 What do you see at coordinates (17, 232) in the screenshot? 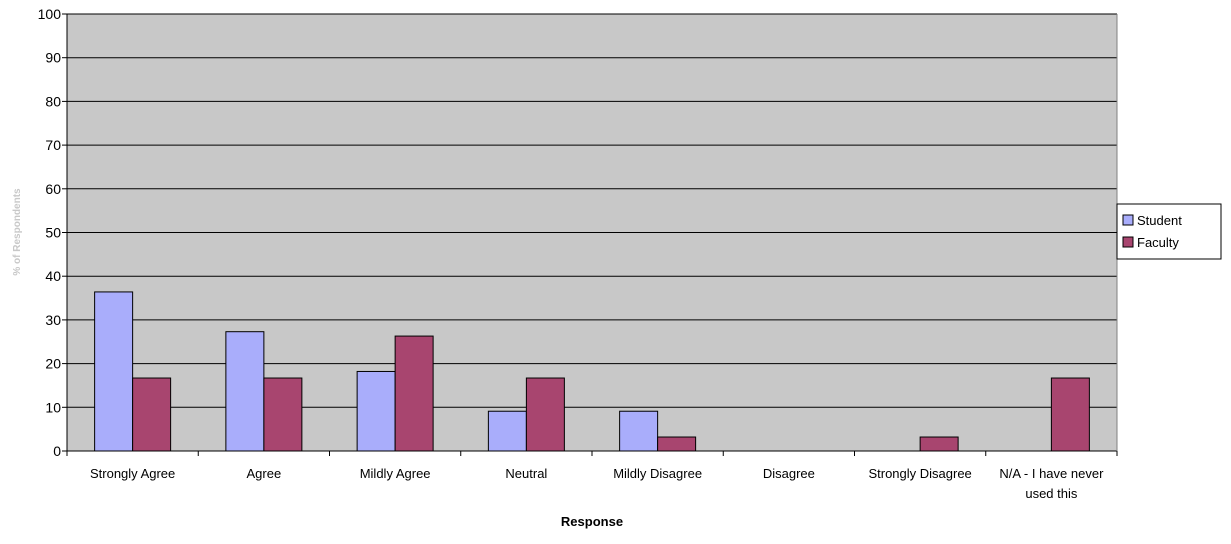
I see `y-axis-title: % of Respondents` at bounding box center [17, 232].